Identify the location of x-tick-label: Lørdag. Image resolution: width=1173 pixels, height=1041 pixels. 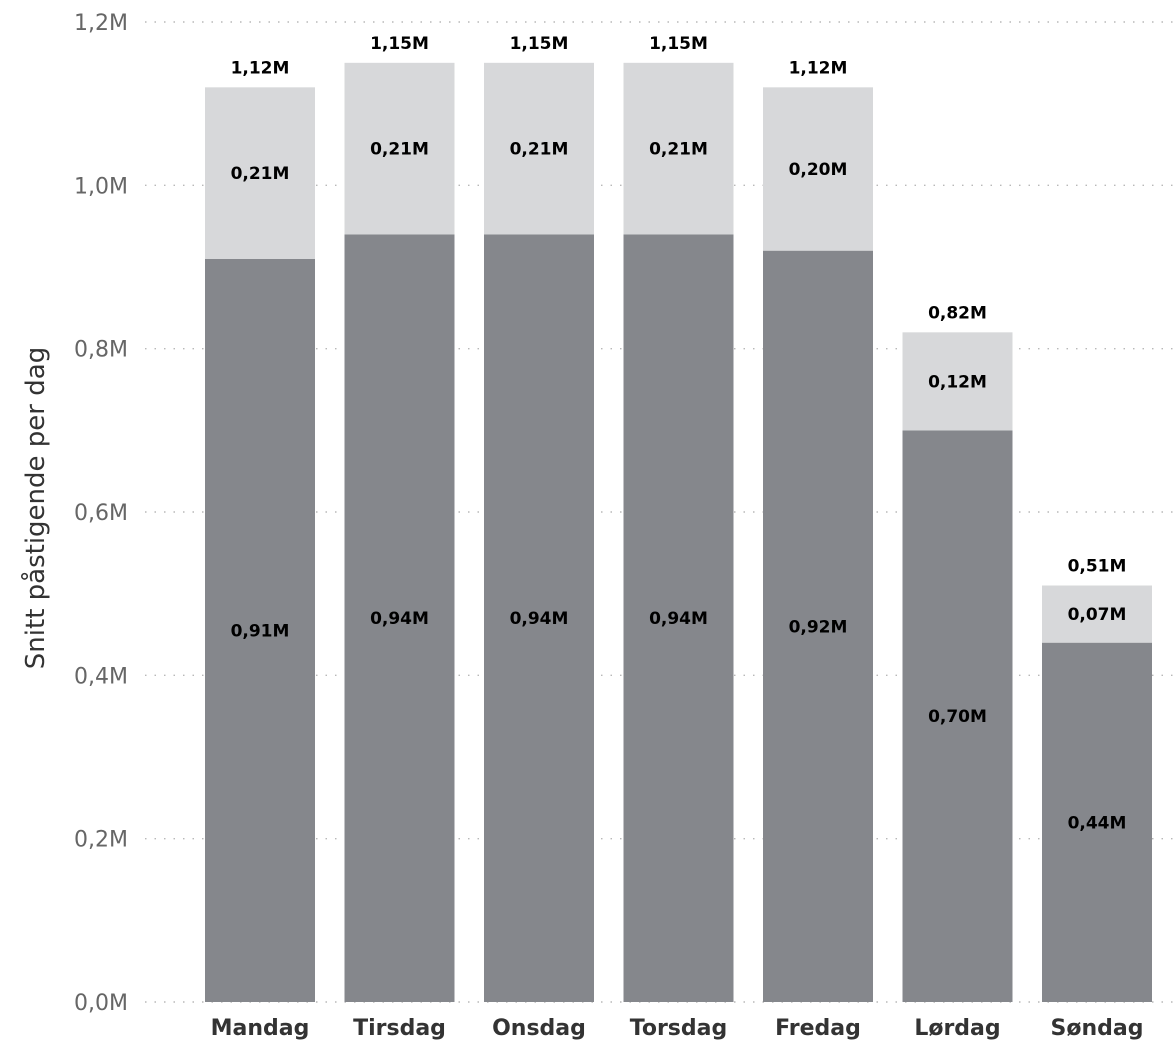
(957, 1028).